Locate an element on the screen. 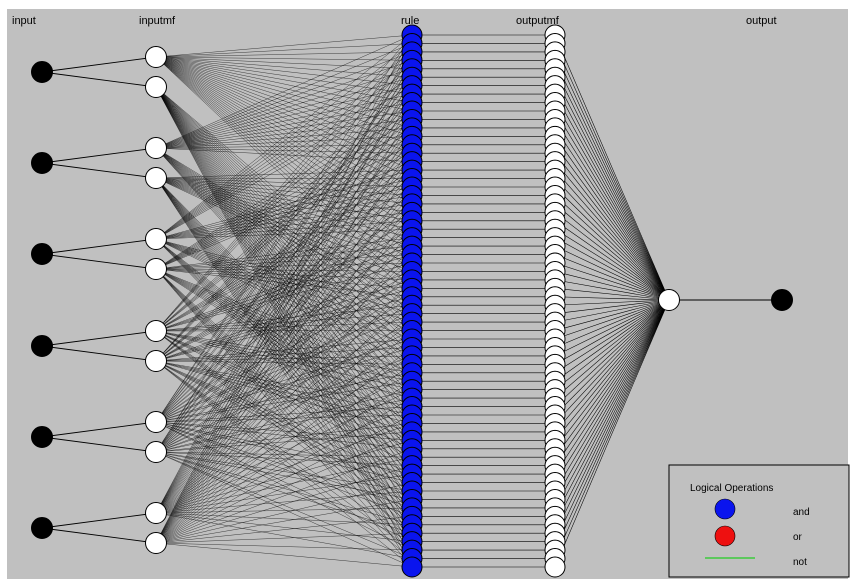  legend: Logical Operations and or not is located at coordinates (759, 521).